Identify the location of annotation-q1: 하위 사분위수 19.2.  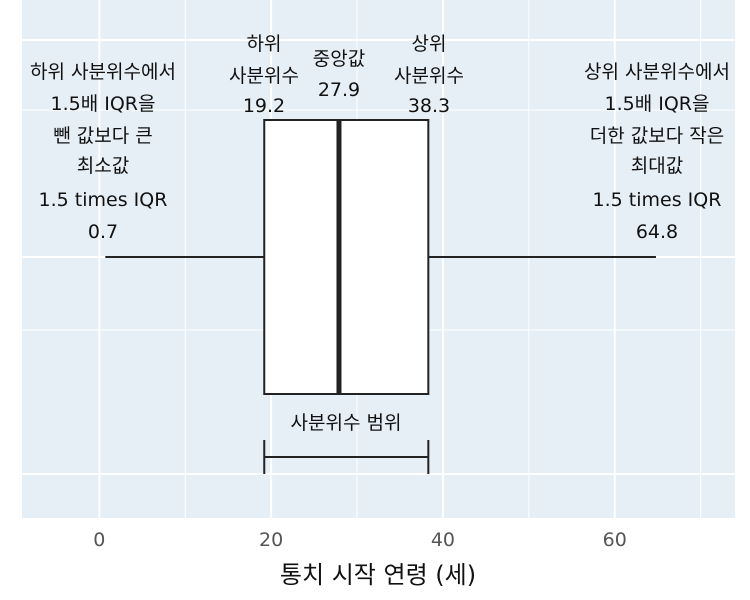
(264, 75).